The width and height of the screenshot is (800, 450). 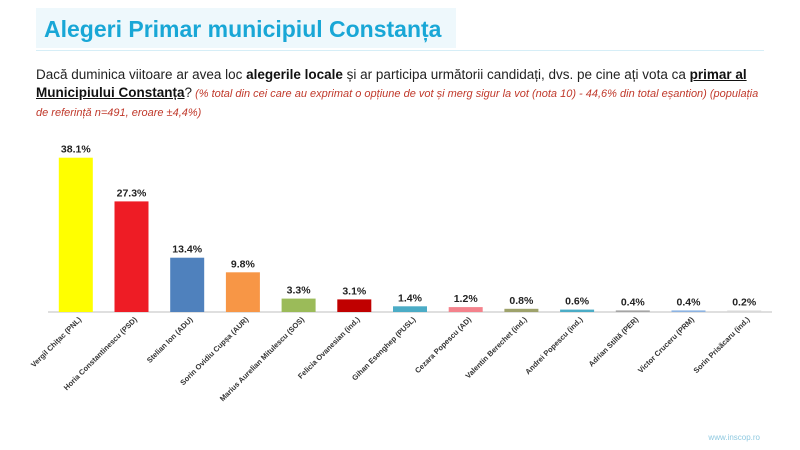 What do you see at coordinates (391, 83) in the screenshot?
I see `question-emphasis-2: primar al Municipiului Constanța` at bounding box center [391, 83].